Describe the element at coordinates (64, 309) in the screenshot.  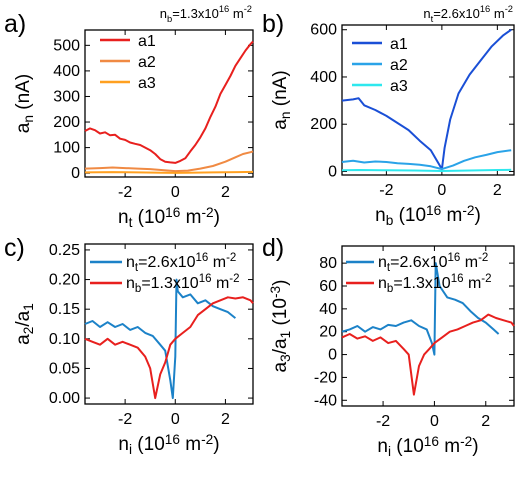
I see `y-tick-label: 0.15` at that location.